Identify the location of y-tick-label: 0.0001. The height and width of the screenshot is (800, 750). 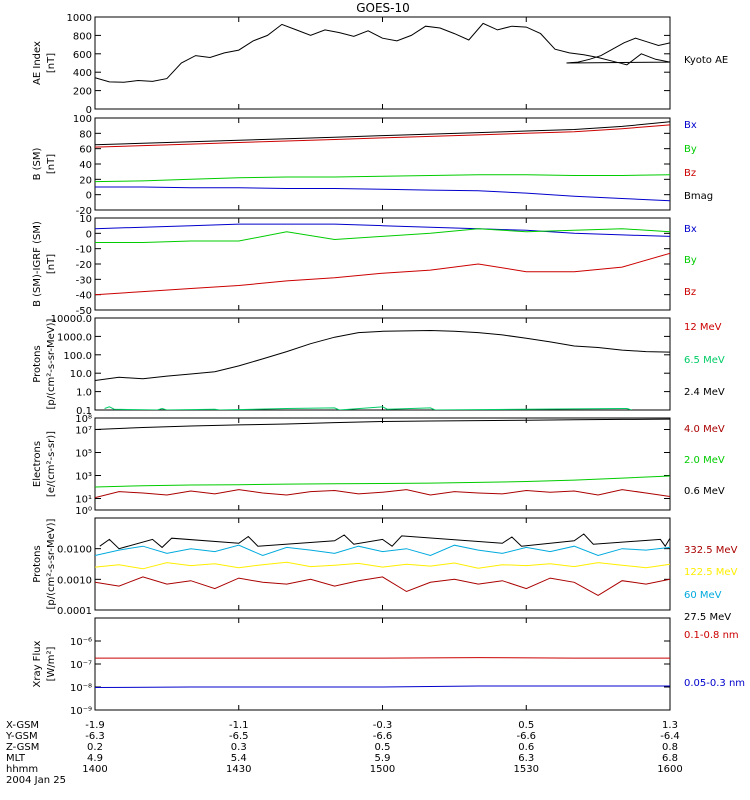
(74, 611).